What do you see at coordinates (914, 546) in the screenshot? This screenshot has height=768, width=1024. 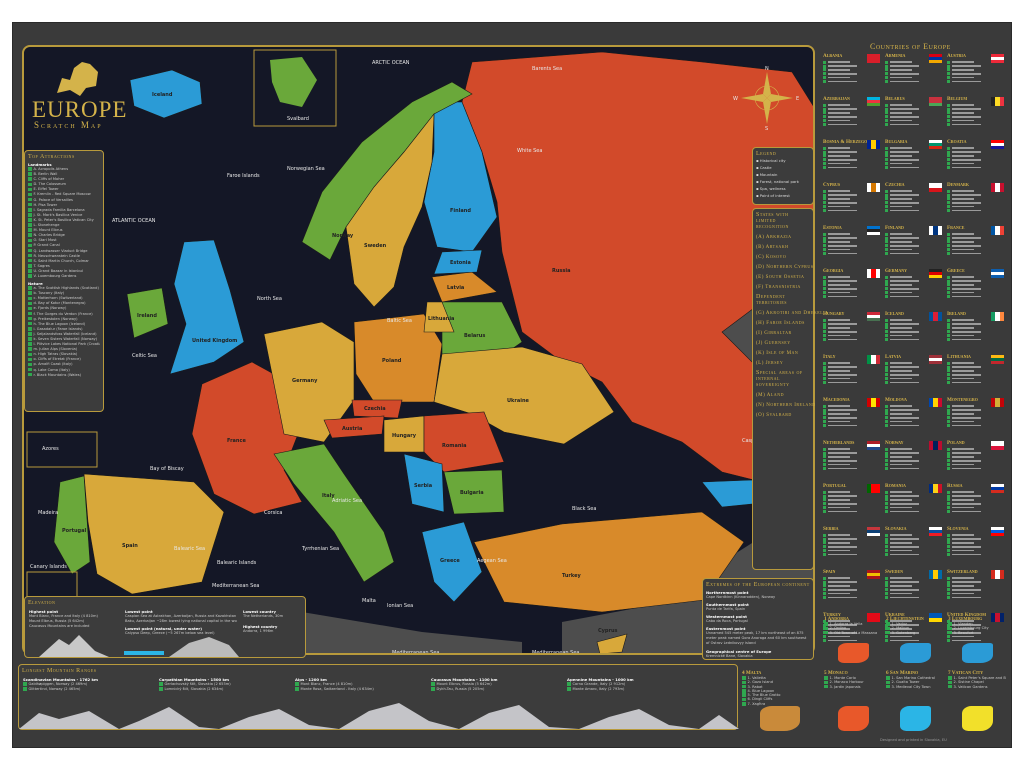 I see `country-entry: Slovakia` at bounding box center [914, 546].